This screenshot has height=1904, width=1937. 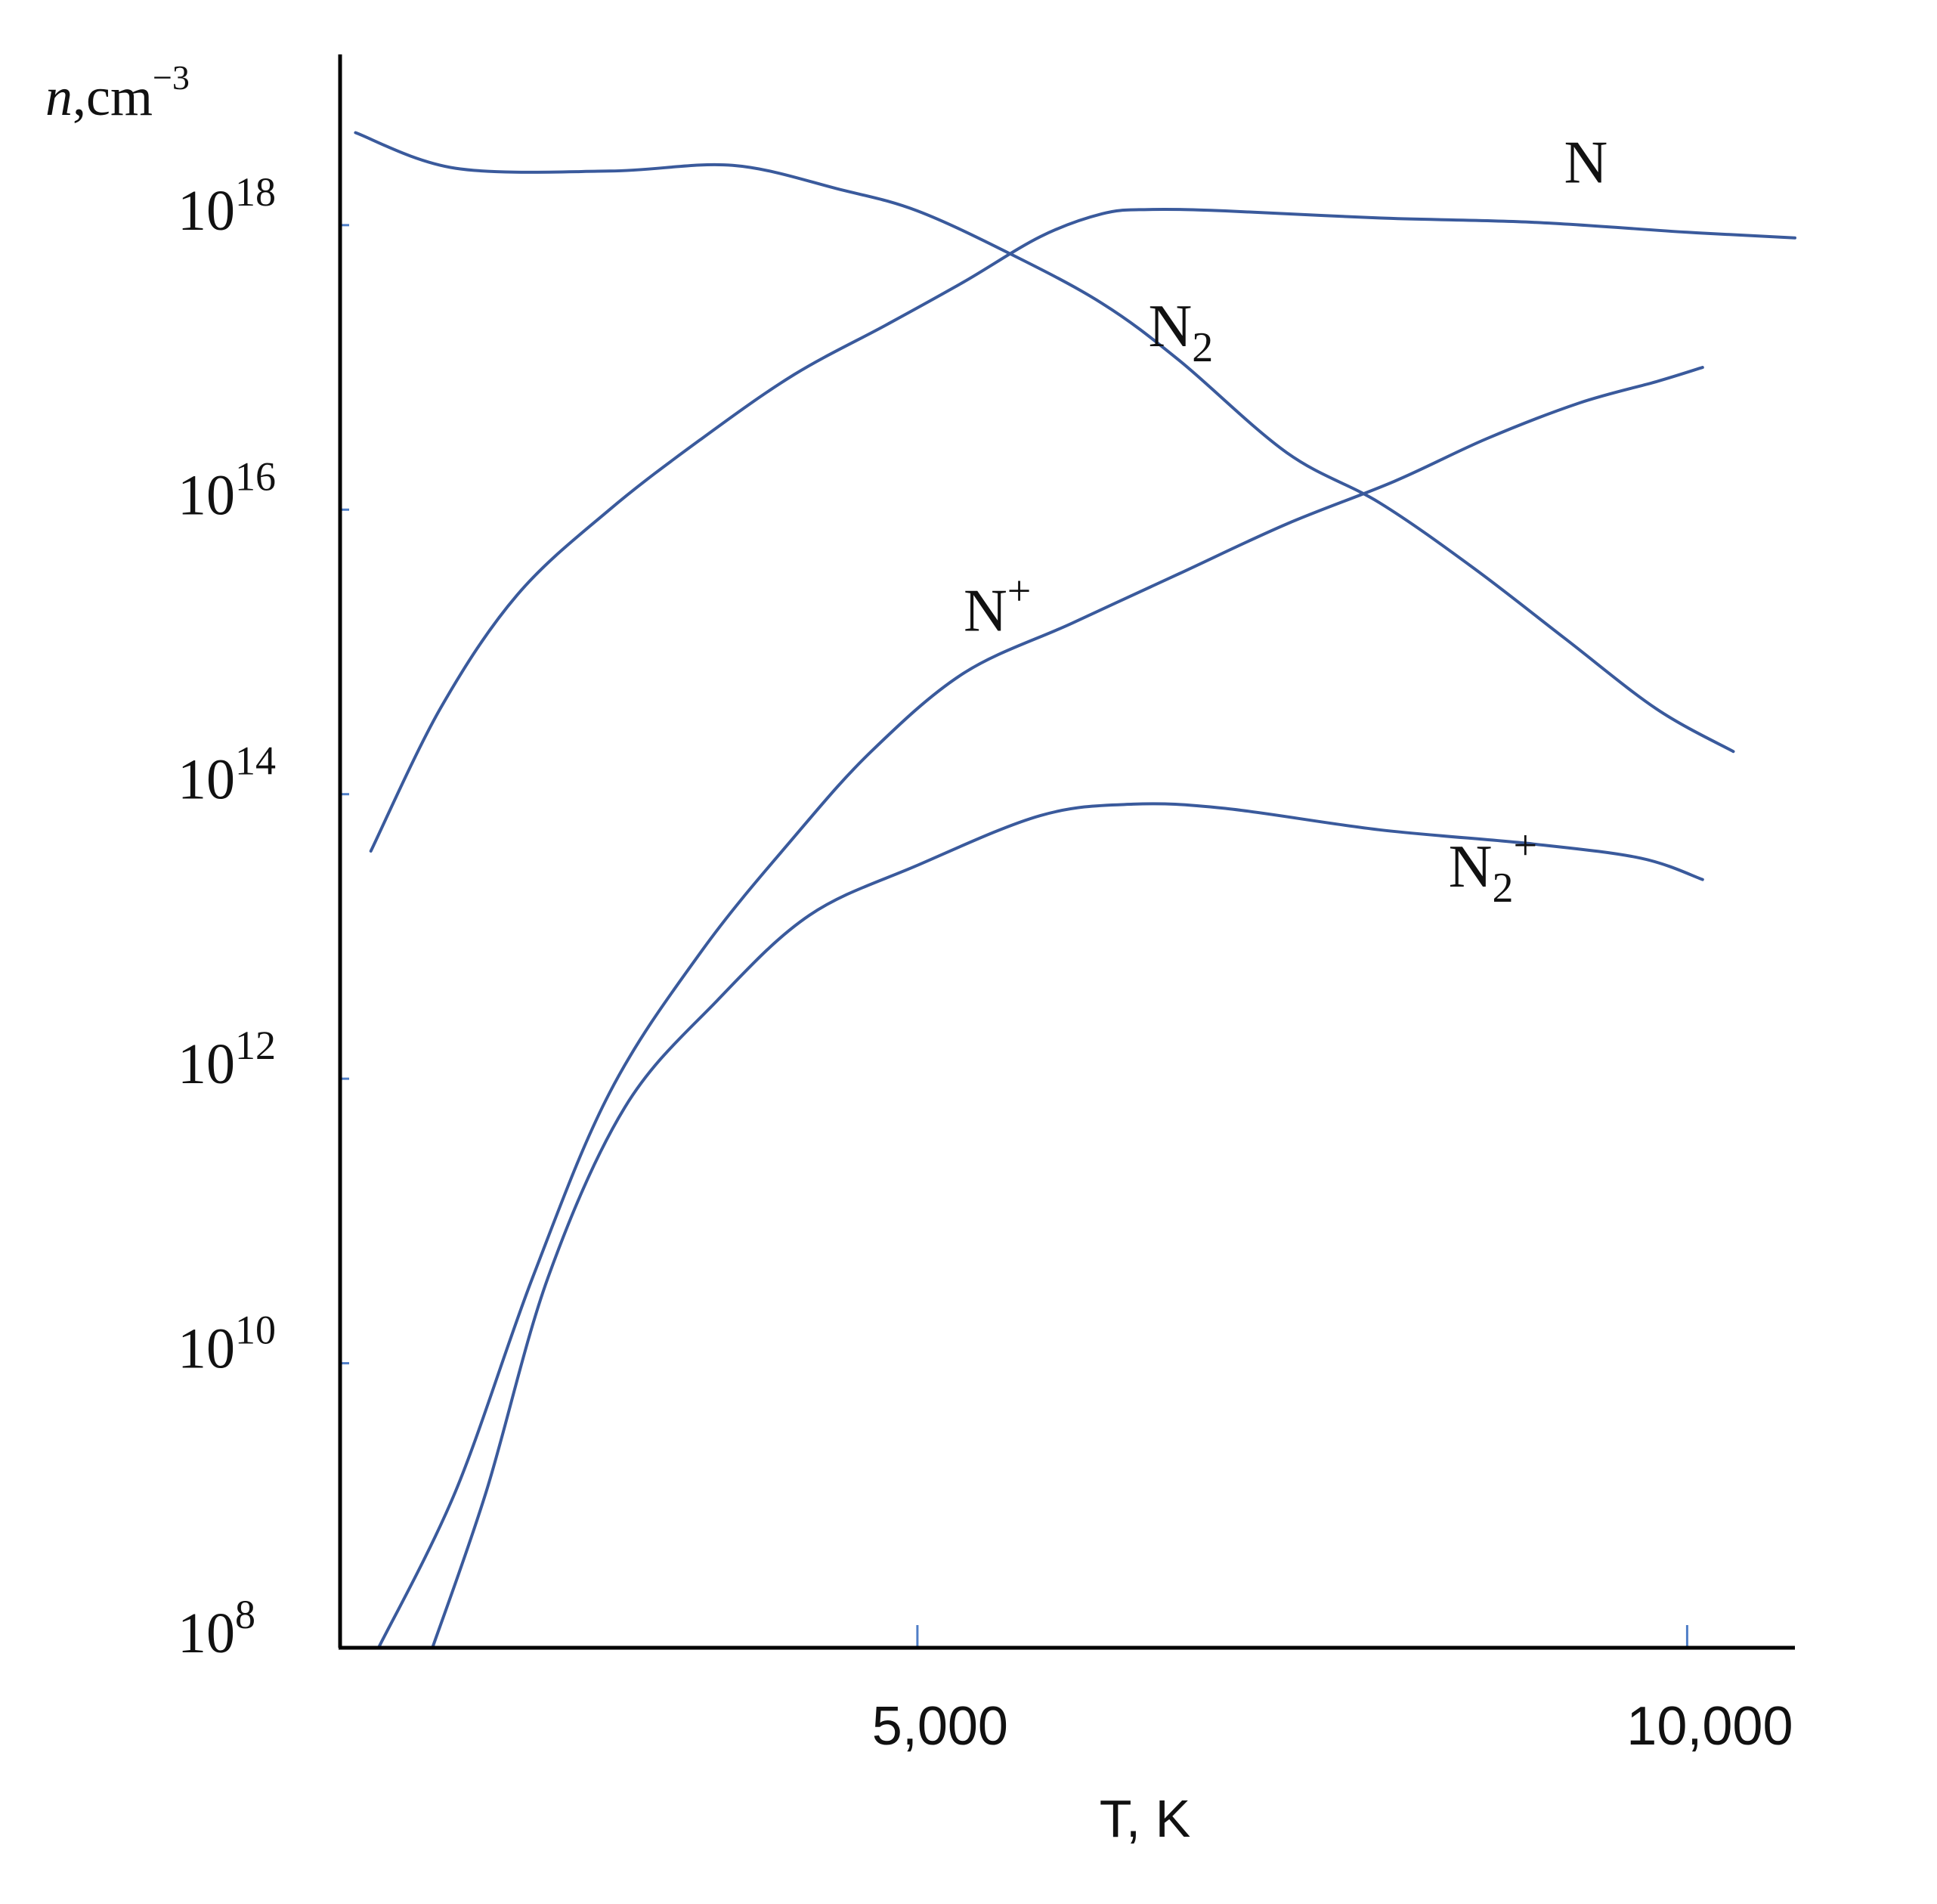 I want to click on y-tick-label-exponent: 8, so click(x=245, y=1614).